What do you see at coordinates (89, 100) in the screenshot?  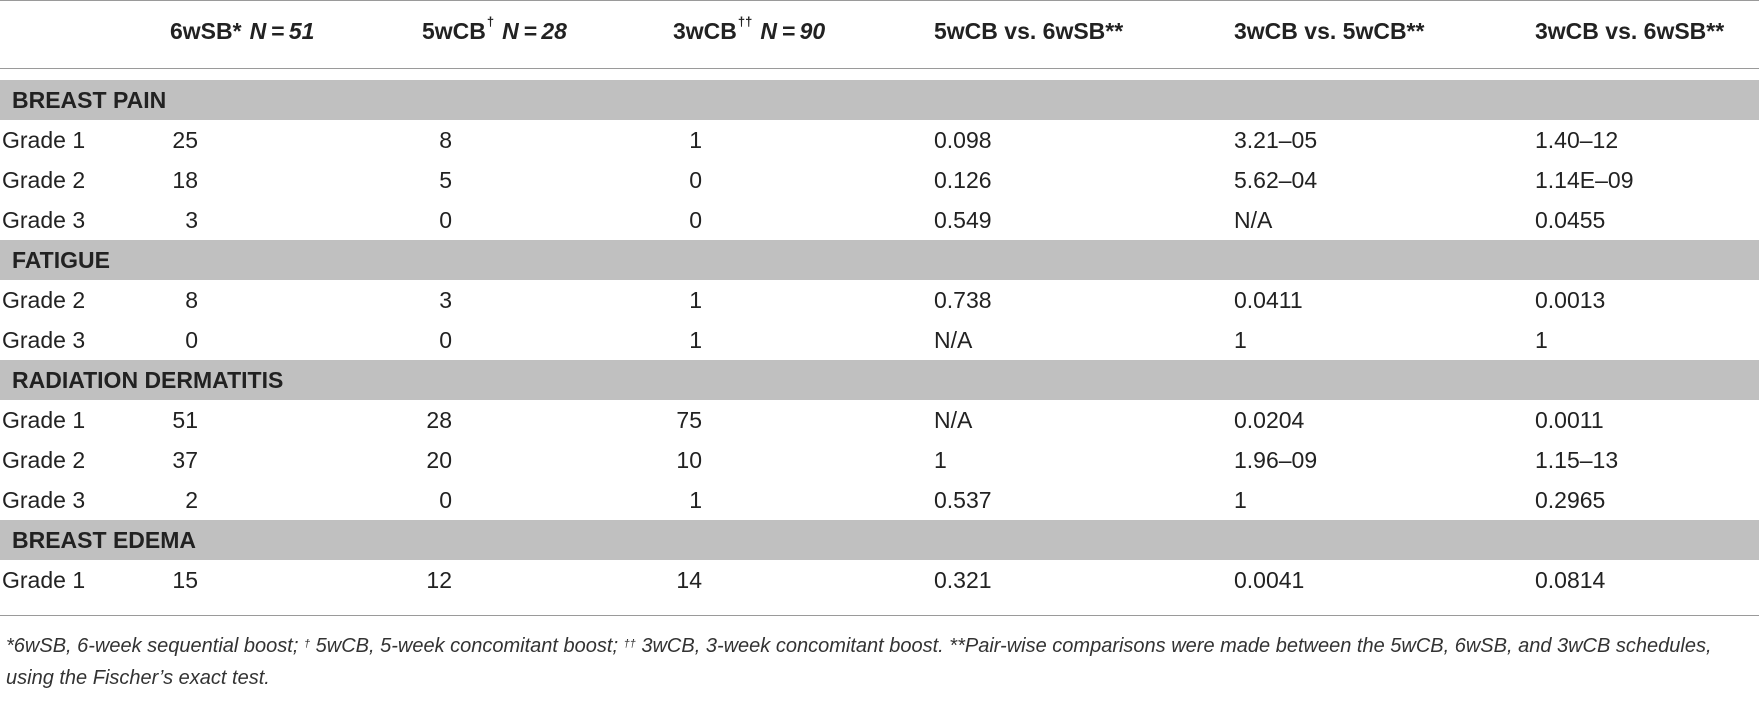 I see `section-title: BREAST PAIN` at bounding box center [89, 100].